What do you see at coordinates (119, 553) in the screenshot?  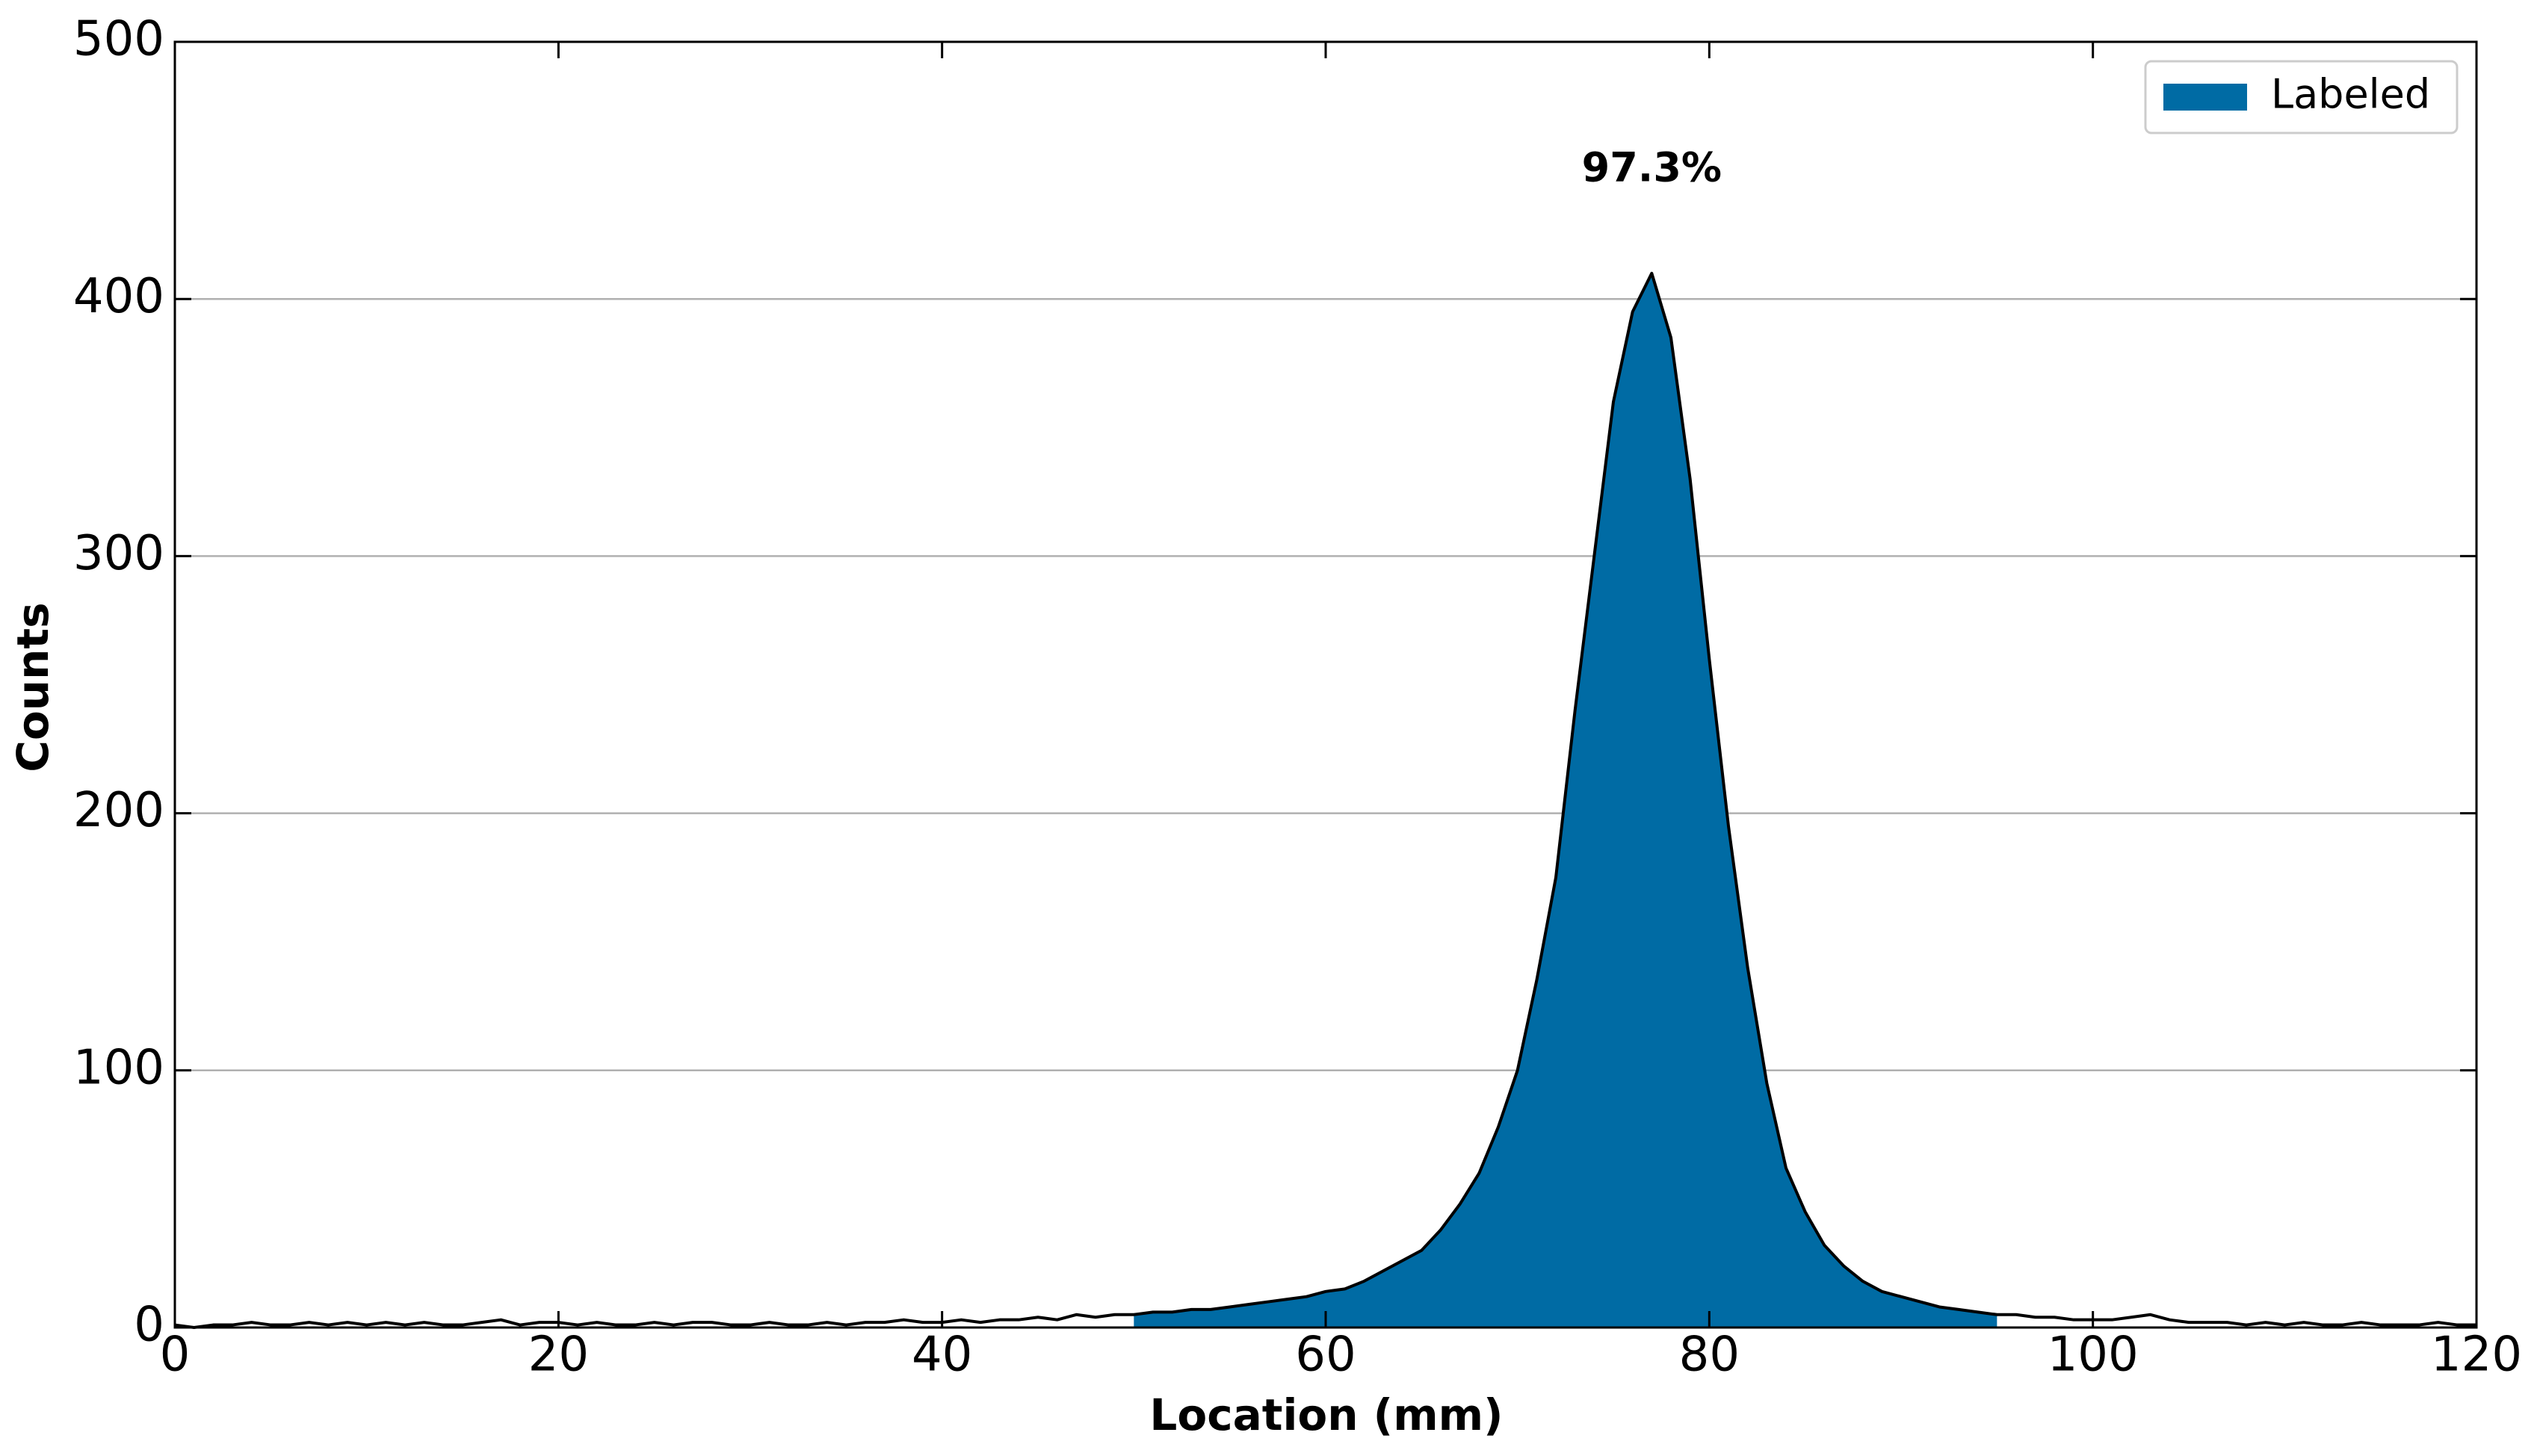 I see `y-tick-label: 300` at bounding box center [119, 553].